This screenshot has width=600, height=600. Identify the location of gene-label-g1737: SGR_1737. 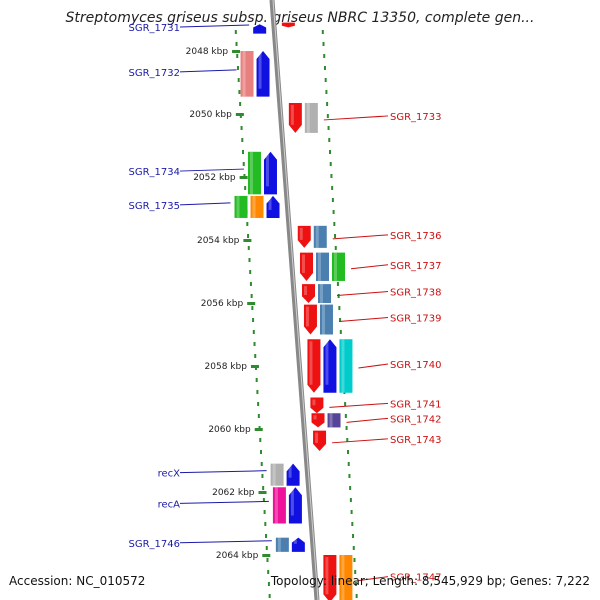
(416, 266).